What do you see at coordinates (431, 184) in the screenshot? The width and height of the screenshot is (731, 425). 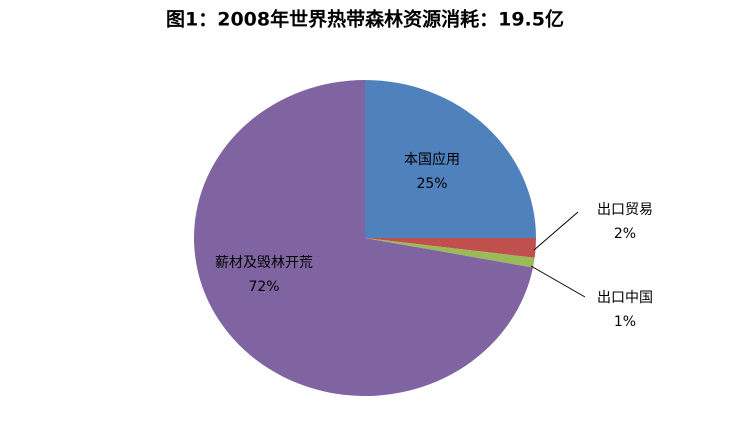 I see `value-label: 25%` at bounding box center [431, 184].